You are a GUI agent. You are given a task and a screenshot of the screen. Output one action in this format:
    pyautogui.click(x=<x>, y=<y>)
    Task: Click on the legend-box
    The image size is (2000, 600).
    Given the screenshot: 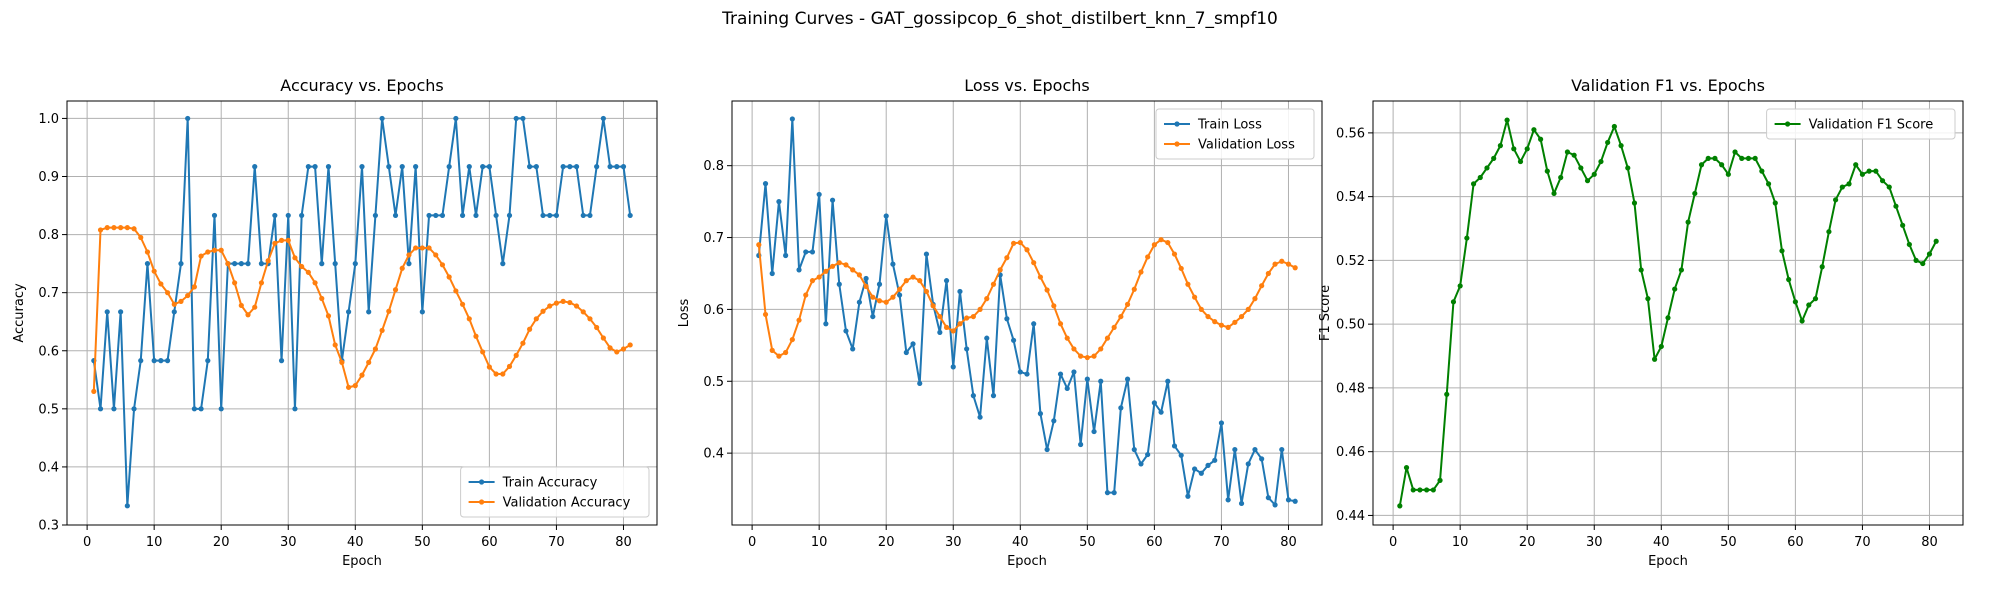 What is the action you would take?
    pyautogui.click(x=1861, y=124)
    